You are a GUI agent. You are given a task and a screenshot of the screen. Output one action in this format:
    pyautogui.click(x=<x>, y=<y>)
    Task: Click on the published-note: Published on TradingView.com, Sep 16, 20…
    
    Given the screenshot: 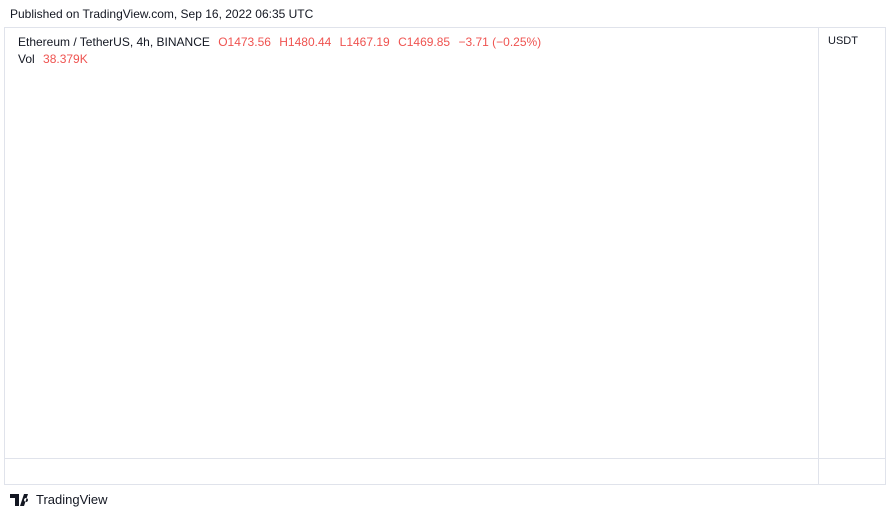 What is the action you would take?
    pyautogui.click(x=162, y=14)
    